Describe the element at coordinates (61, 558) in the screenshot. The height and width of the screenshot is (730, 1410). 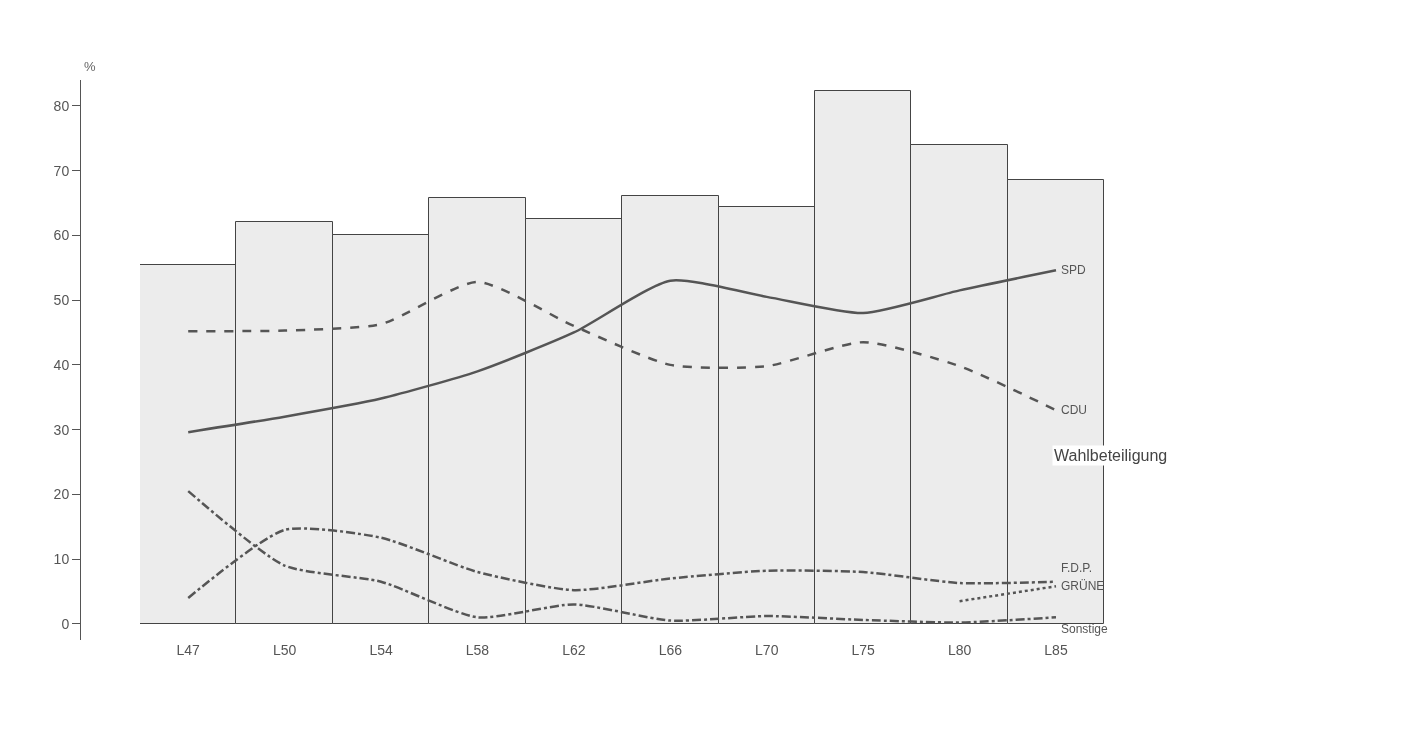
I see `y-tick-label: 10` at that location.